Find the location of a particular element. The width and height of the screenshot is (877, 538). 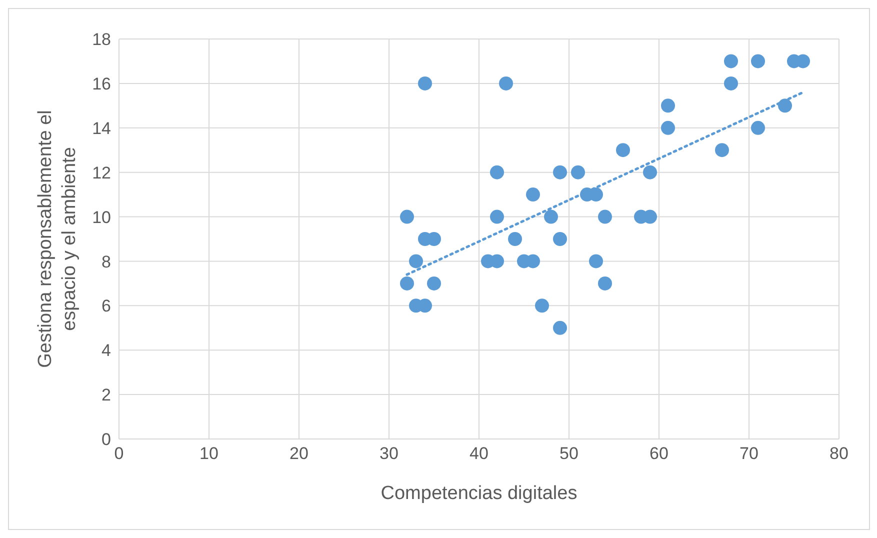

x-tick-label: 50 is located at coordinates (569, 454).